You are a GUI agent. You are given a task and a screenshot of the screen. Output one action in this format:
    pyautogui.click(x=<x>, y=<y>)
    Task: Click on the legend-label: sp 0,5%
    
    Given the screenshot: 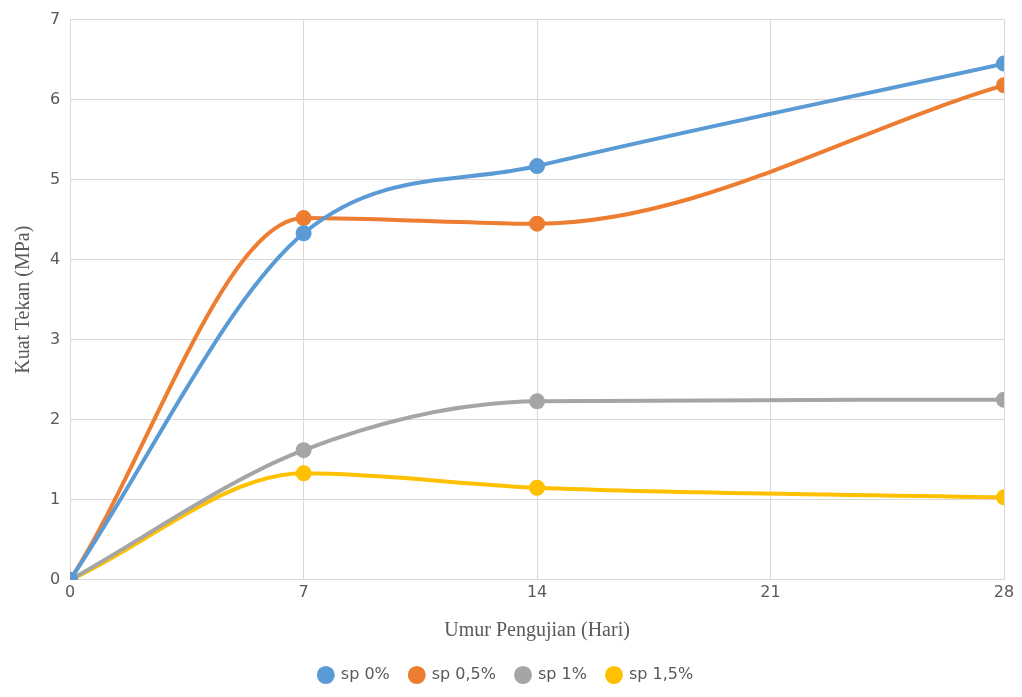 What is the action you would take?
    pyautogui.click(x=464, y=674)
    